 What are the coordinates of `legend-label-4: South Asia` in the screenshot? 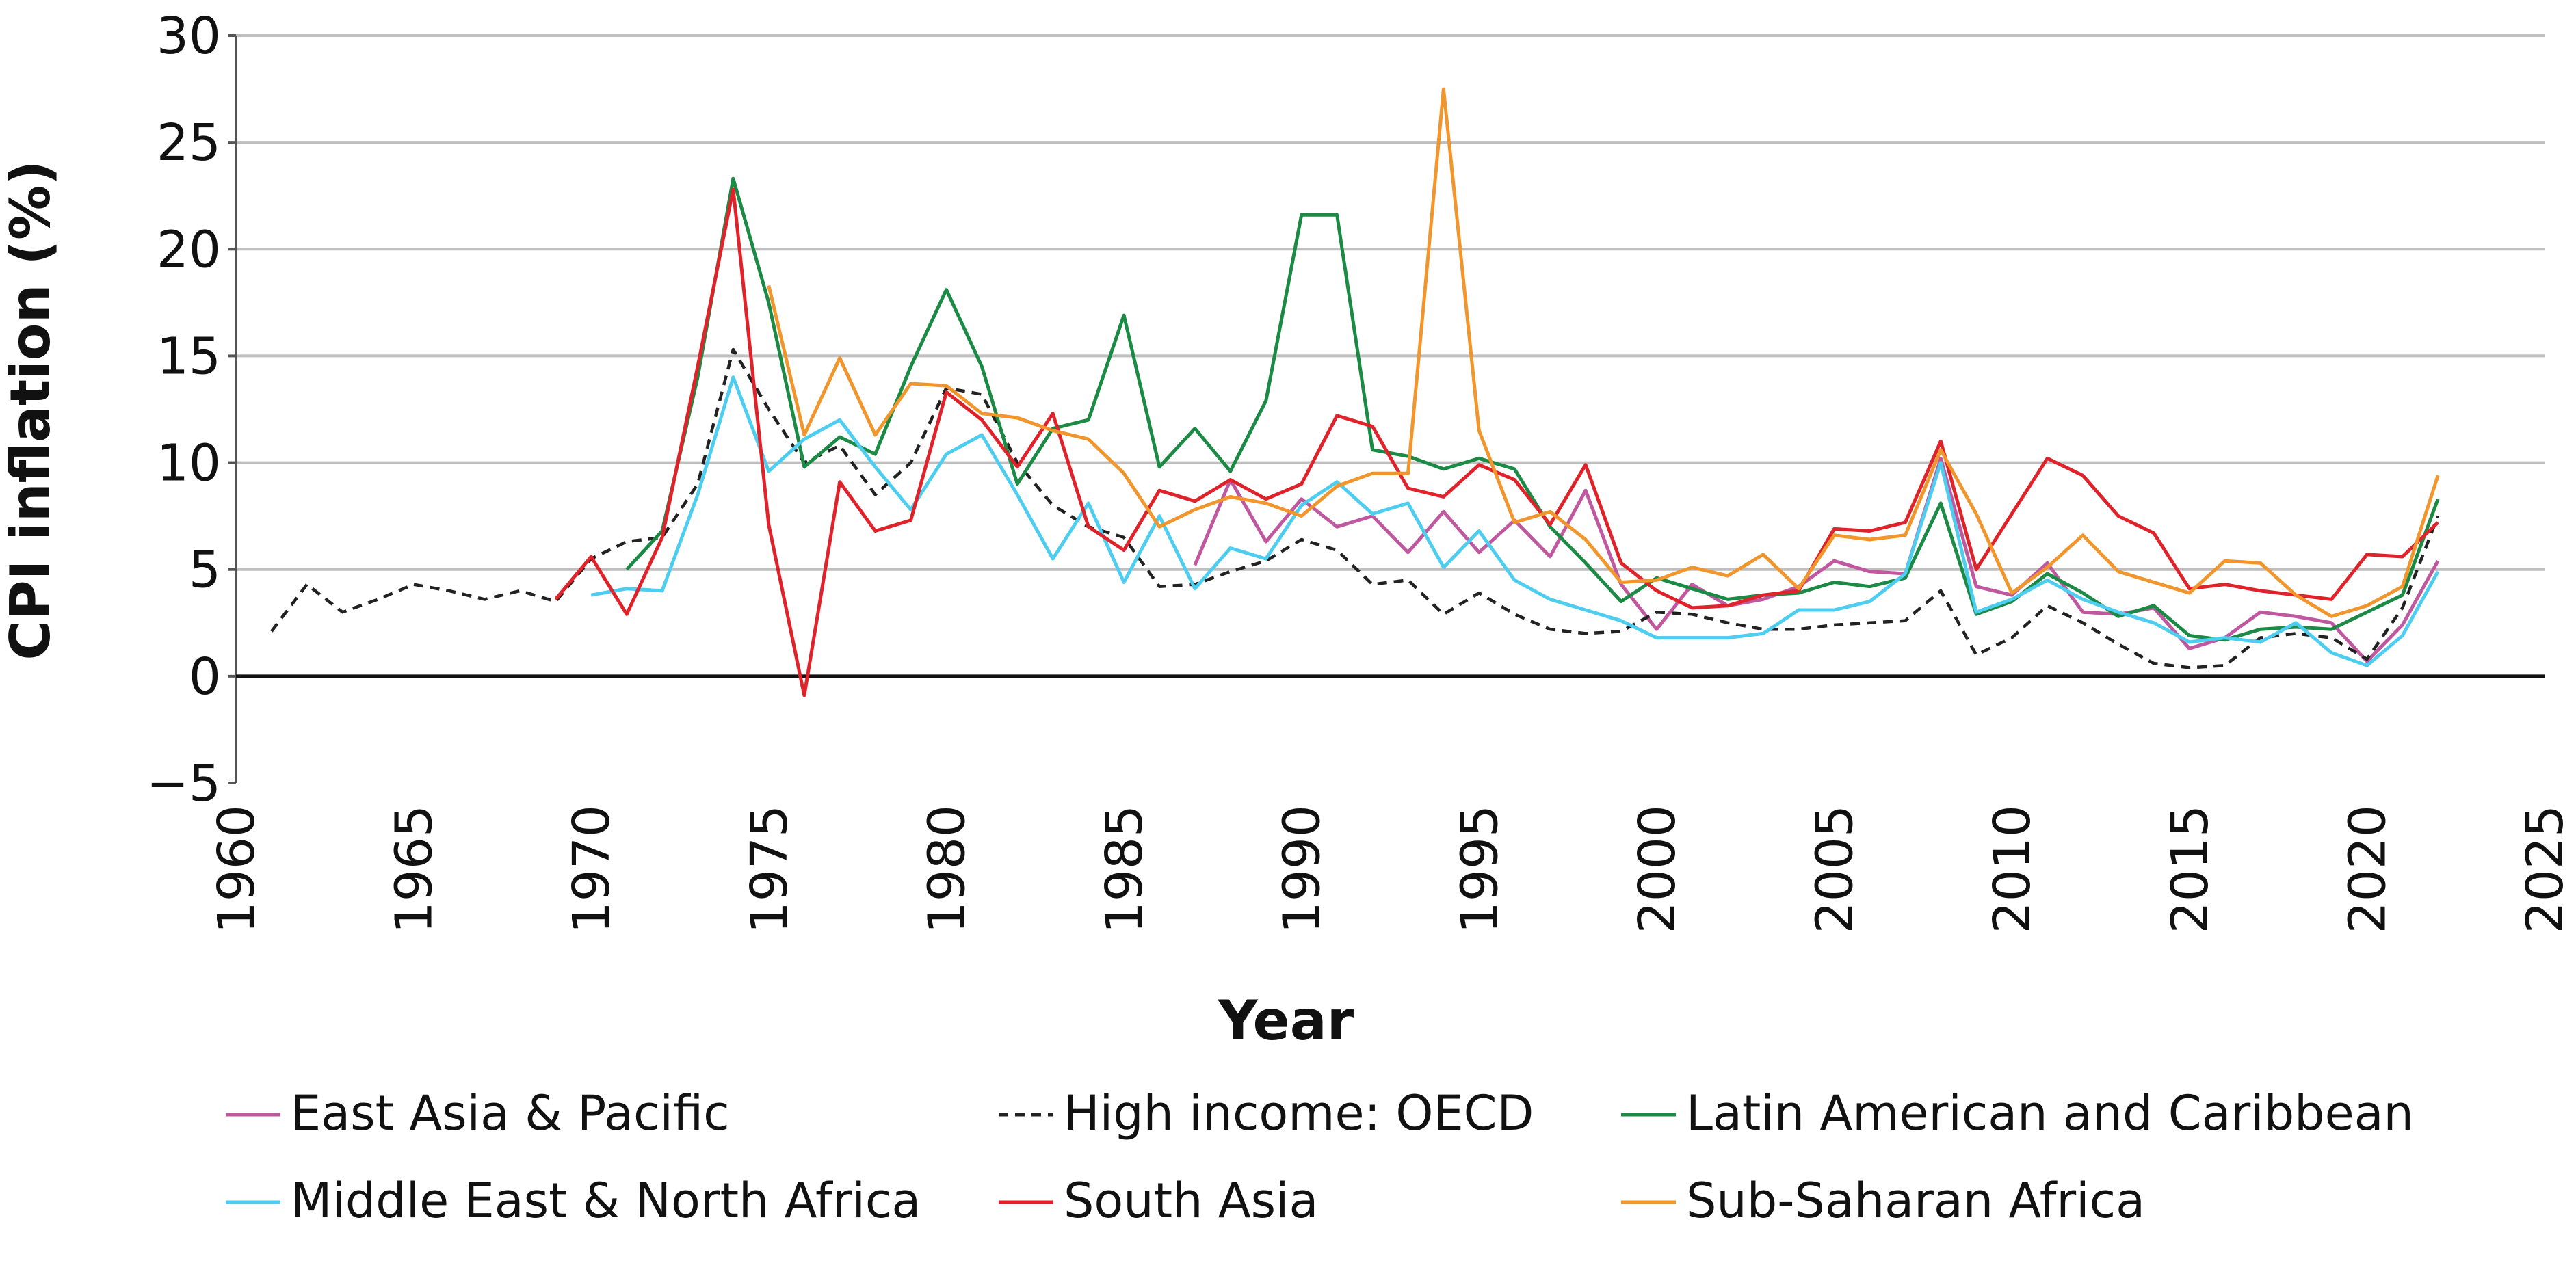 It's located at (1191, 1201).